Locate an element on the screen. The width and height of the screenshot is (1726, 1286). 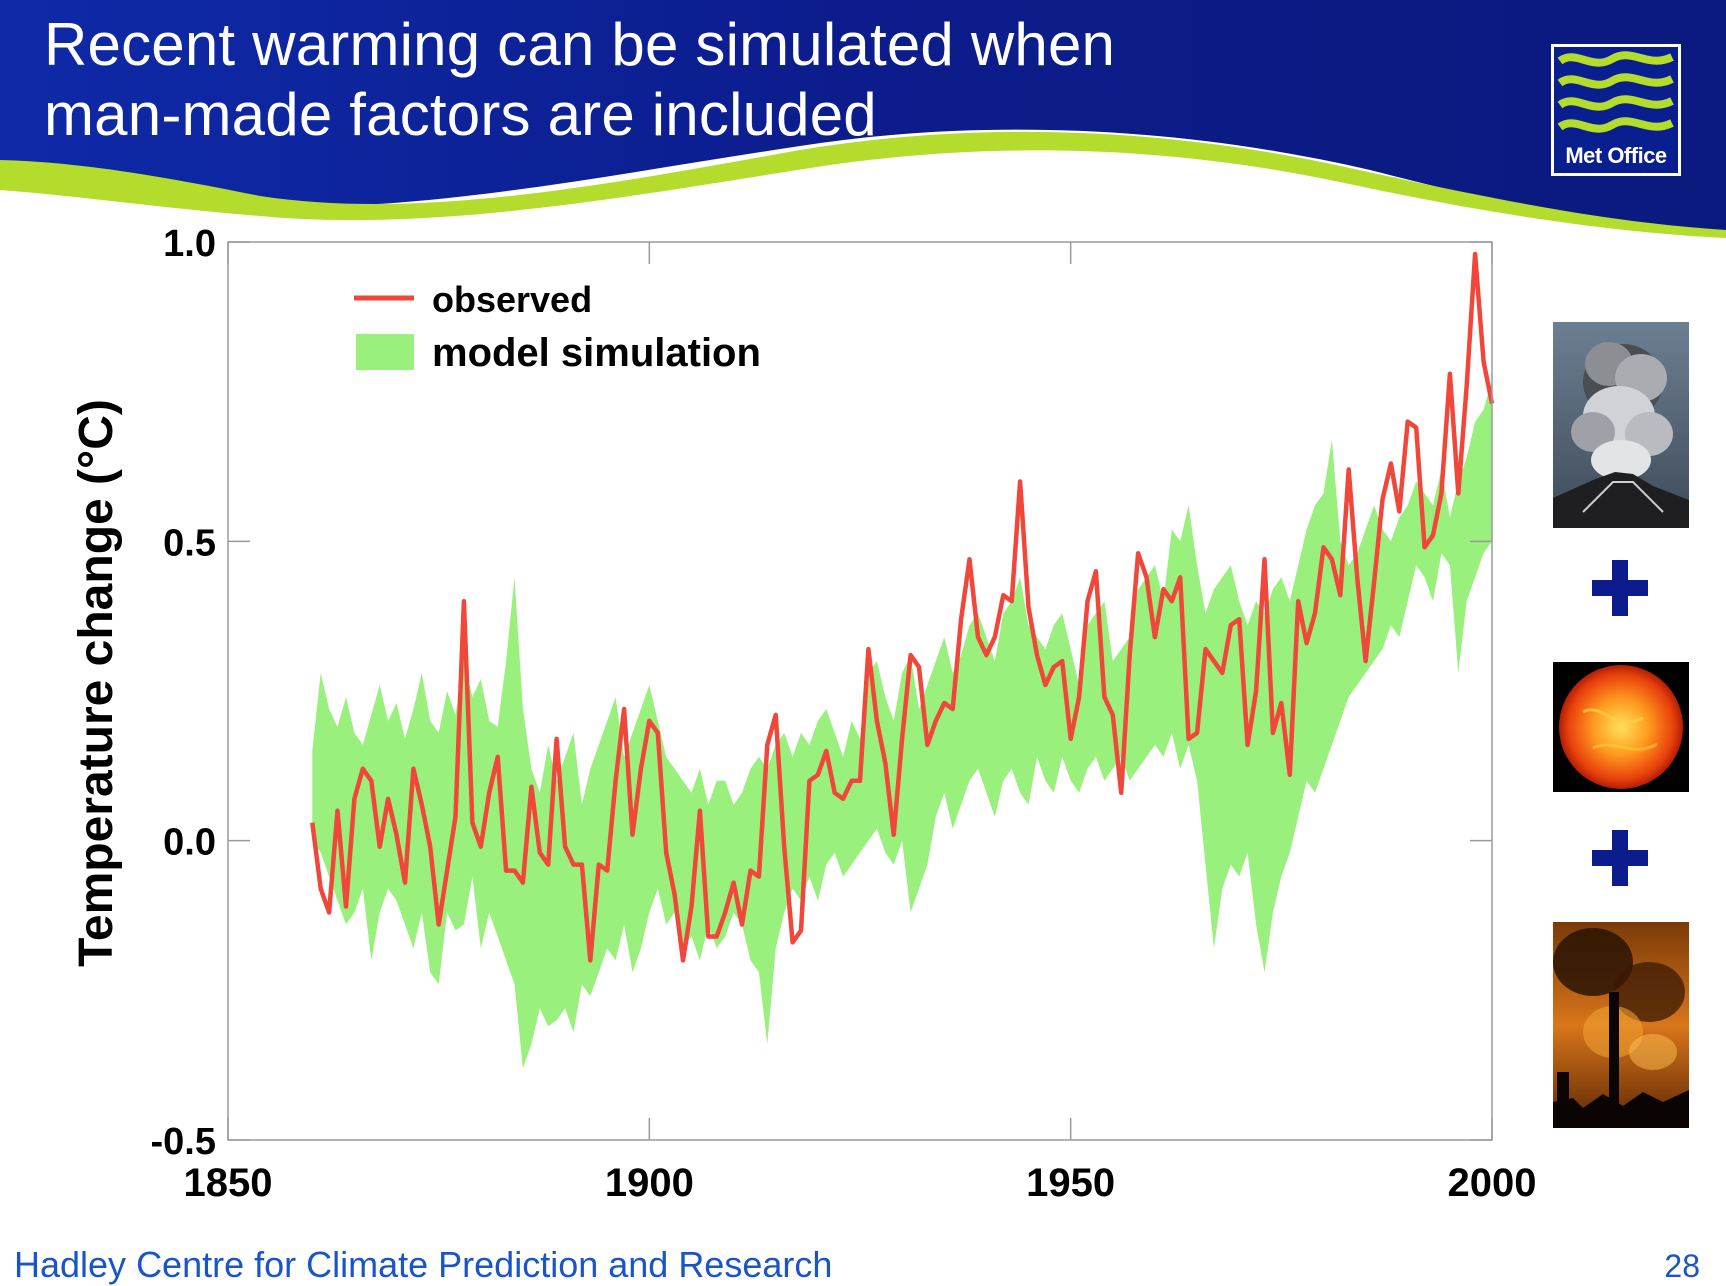
volcano-eruption-icon is located at coordinates (1621, 425).